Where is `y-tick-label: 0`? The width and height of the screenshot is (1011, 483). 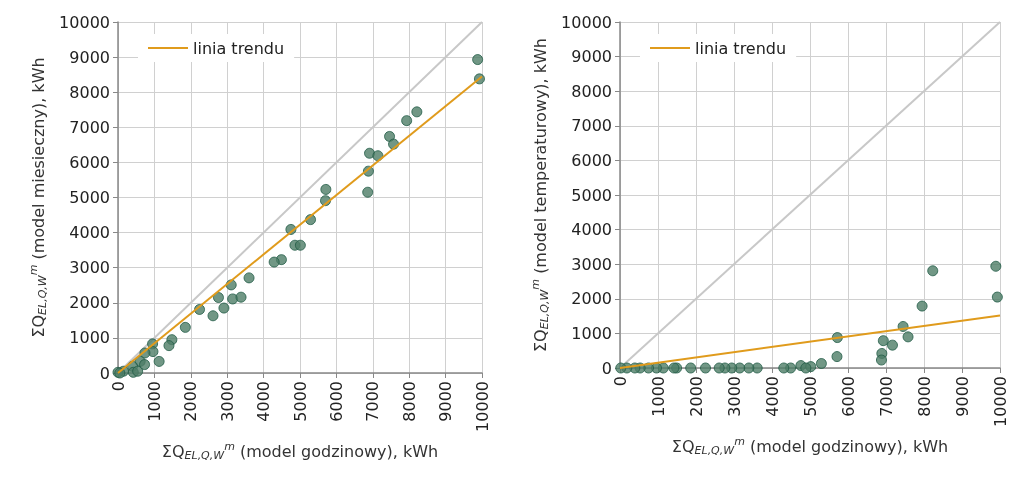 y-tick-label: 0 is located at coordinates (606, 368).